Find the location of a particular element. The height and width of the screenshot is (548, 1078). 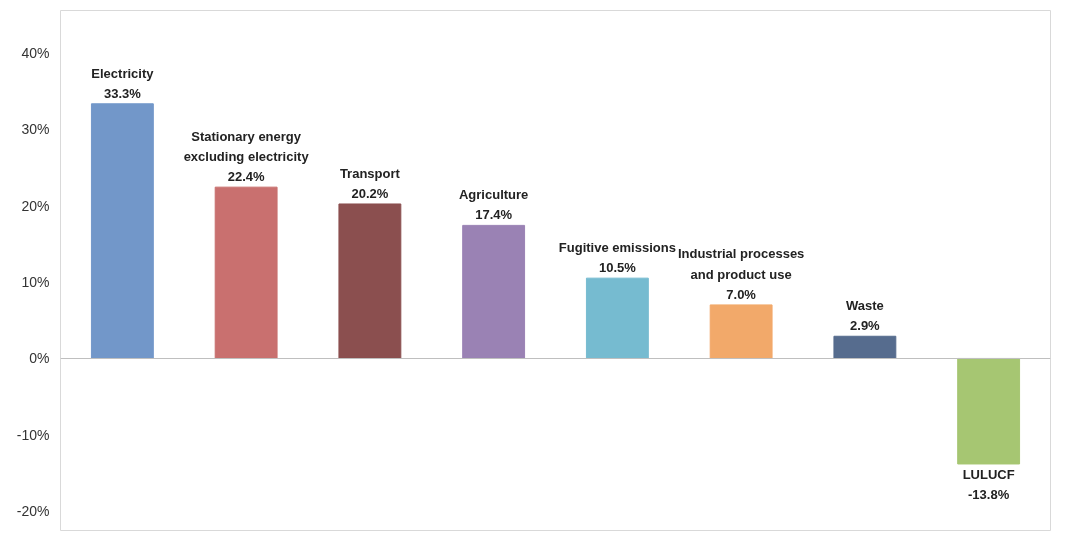

data-label: 7.0% is located at coordinates (741, 294).